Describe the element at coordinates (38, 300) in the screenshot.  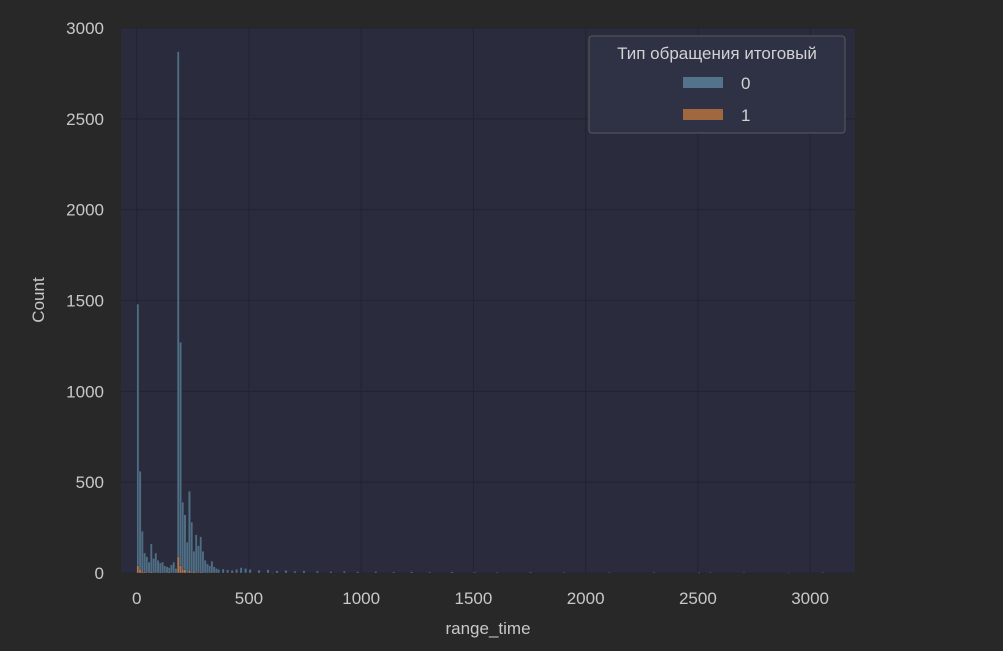
I see `y-axis-label: Count` at that location.